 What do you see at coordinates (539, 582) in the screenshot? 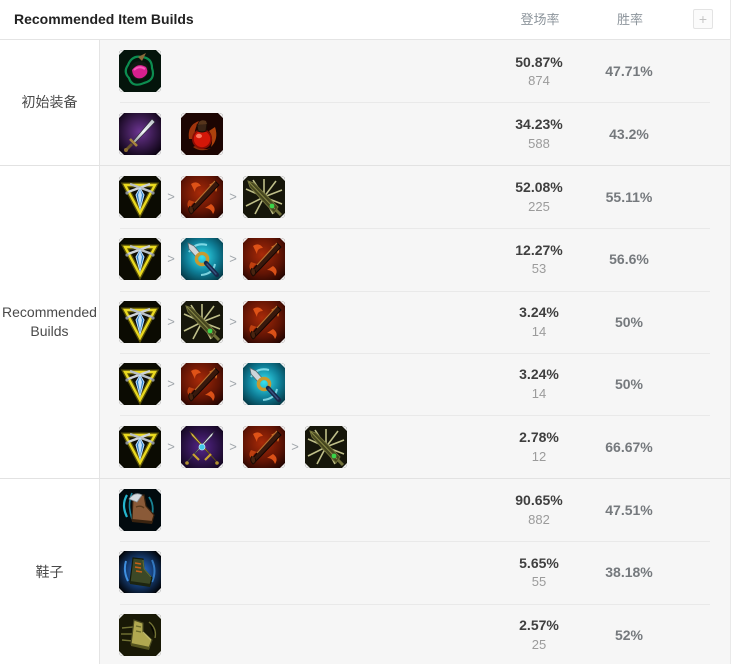
I see `games-count: 55` at bounding box center [539, 582].